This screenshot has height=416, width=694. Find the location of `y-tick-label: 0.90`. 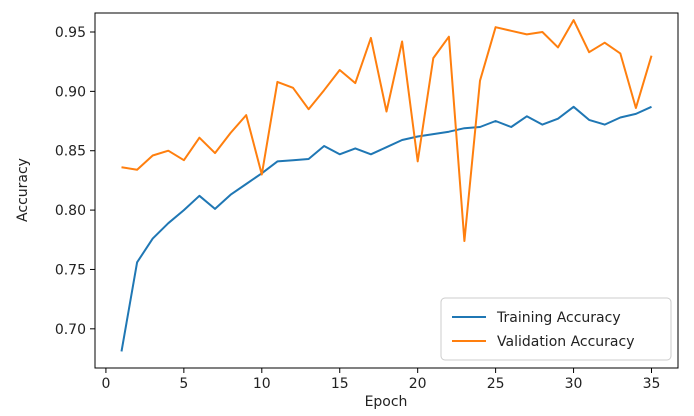

y-tick-label: 0.90 is located at coordinates (70, 92).